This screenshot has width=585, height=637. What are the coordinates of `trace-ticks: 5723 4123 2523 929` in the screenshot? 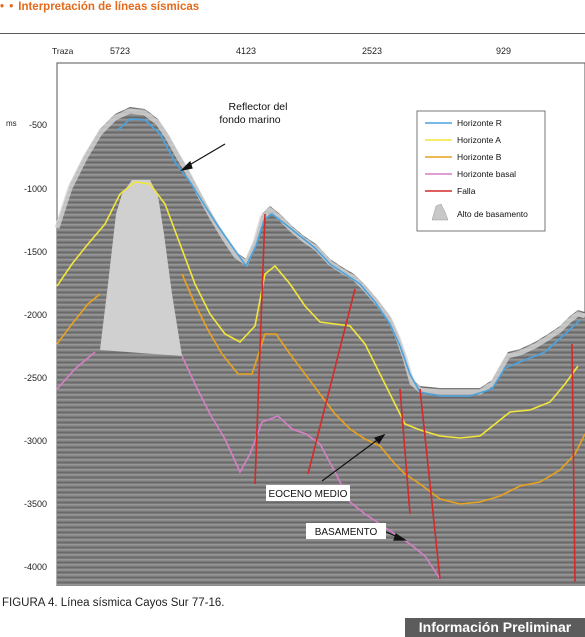 It's located at (310, 51).